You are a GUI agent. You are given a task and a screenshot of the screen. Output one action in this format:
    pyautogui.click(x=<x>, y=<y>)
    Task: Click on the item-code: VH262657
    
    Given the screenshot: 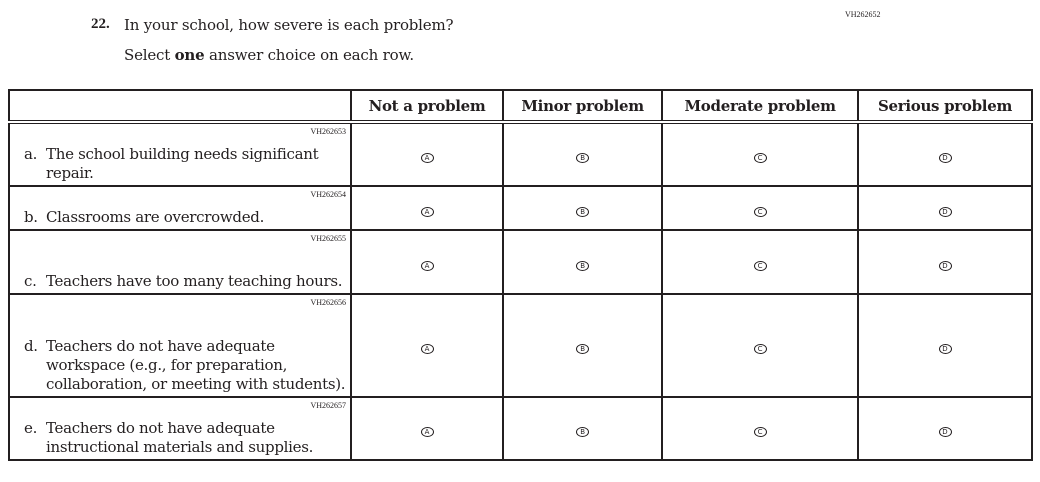 What is the action you would take?
    pyautogui.click(x=328, y=405)
    